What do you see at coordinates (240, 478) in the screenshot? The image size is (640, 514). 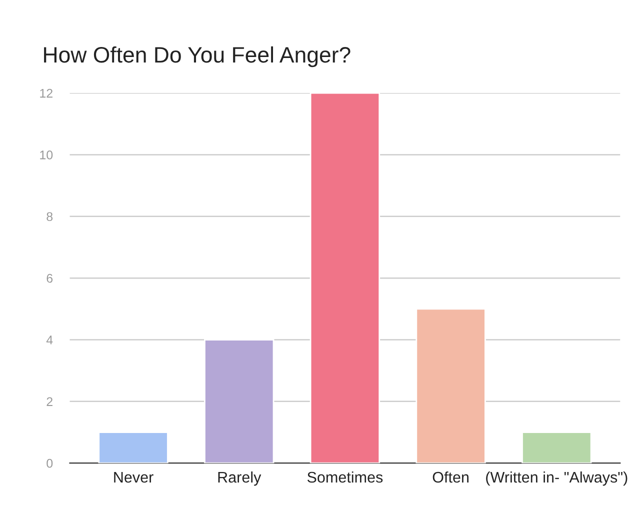 I see `x-tick-label: Rarely` at bounding box center [240, 478].